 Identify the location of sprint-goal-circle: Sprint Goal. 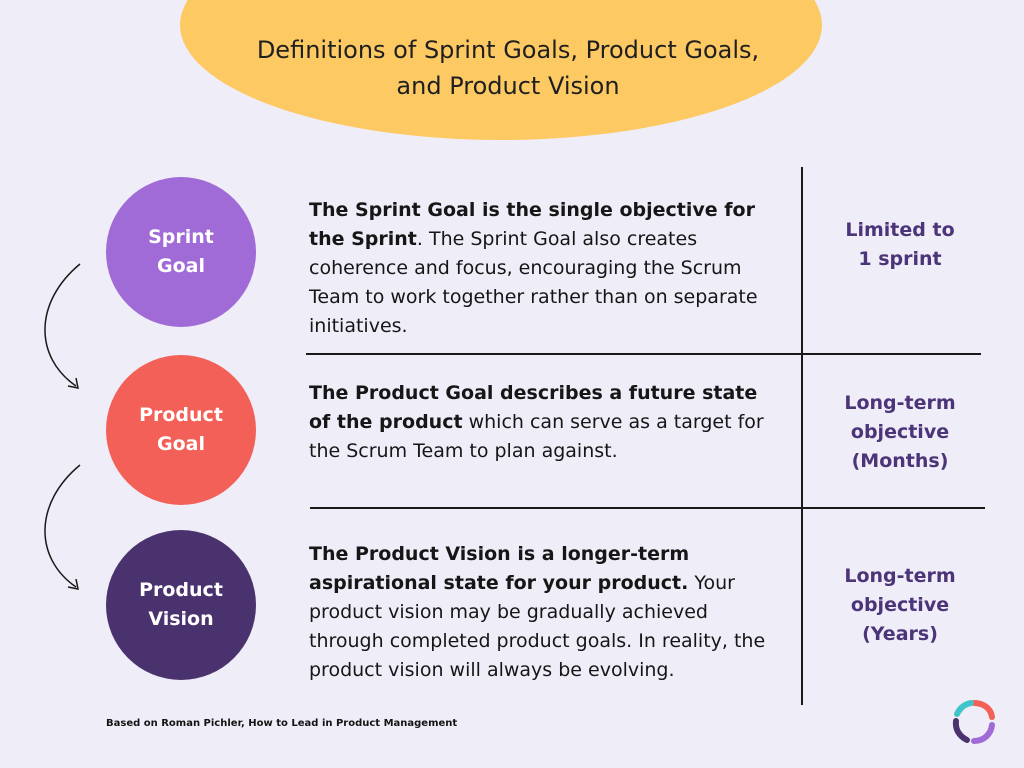
(181, 252).